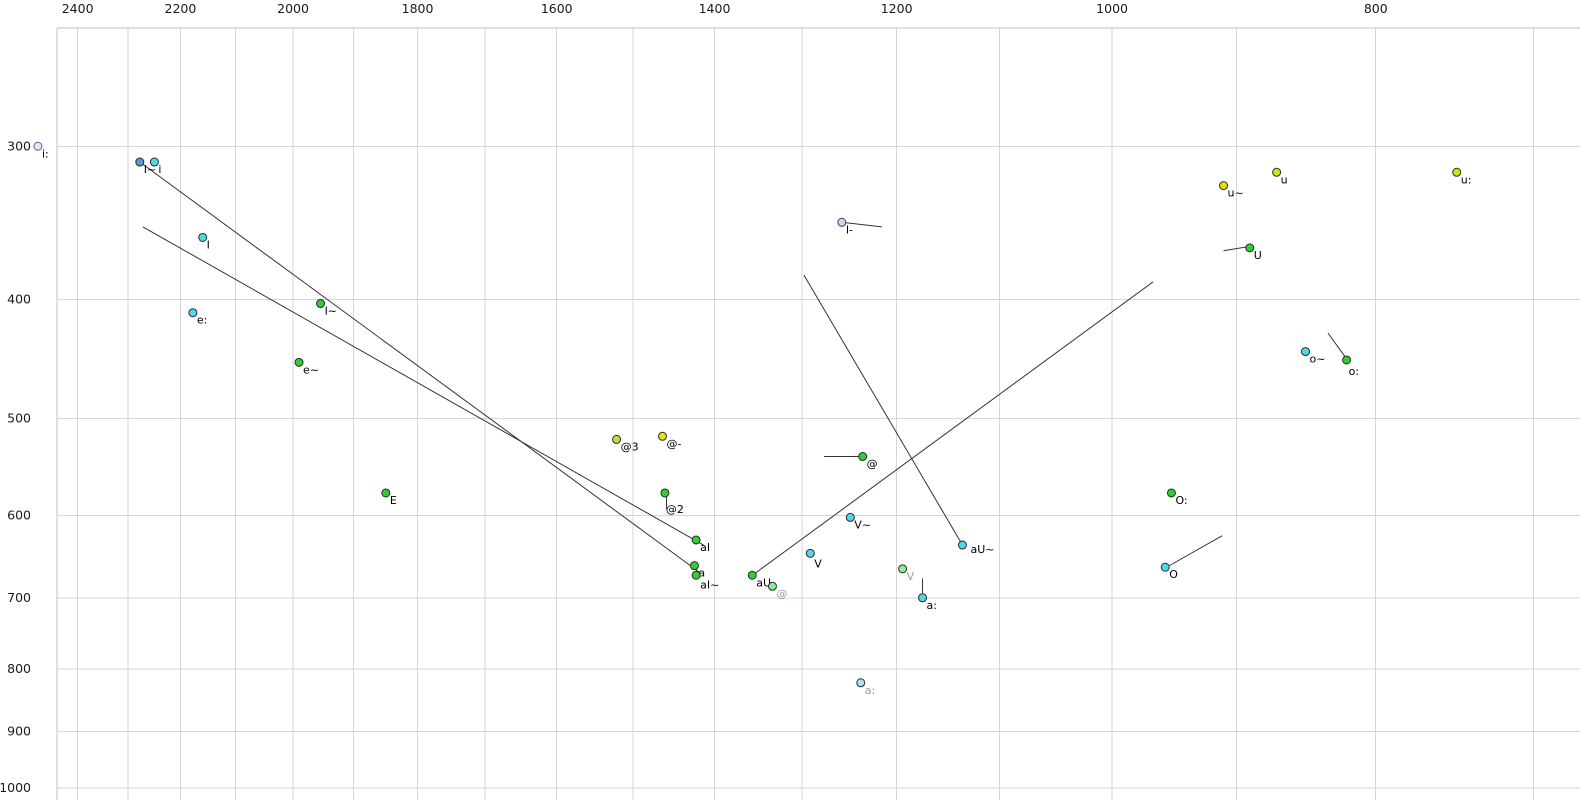 The image size is (1580, 800). Describe the element at coordinates (1165, 567) in the screenshot. I see `data-point-O` at that location.